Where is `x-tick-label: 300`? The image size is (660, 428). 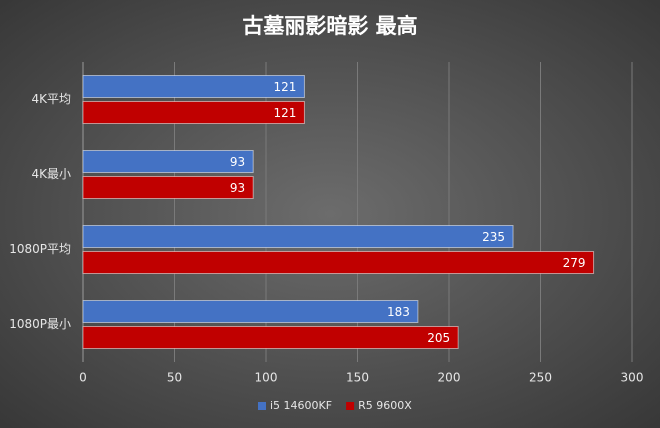
x-tick-label: 300 is located at coordinates (632, 378).